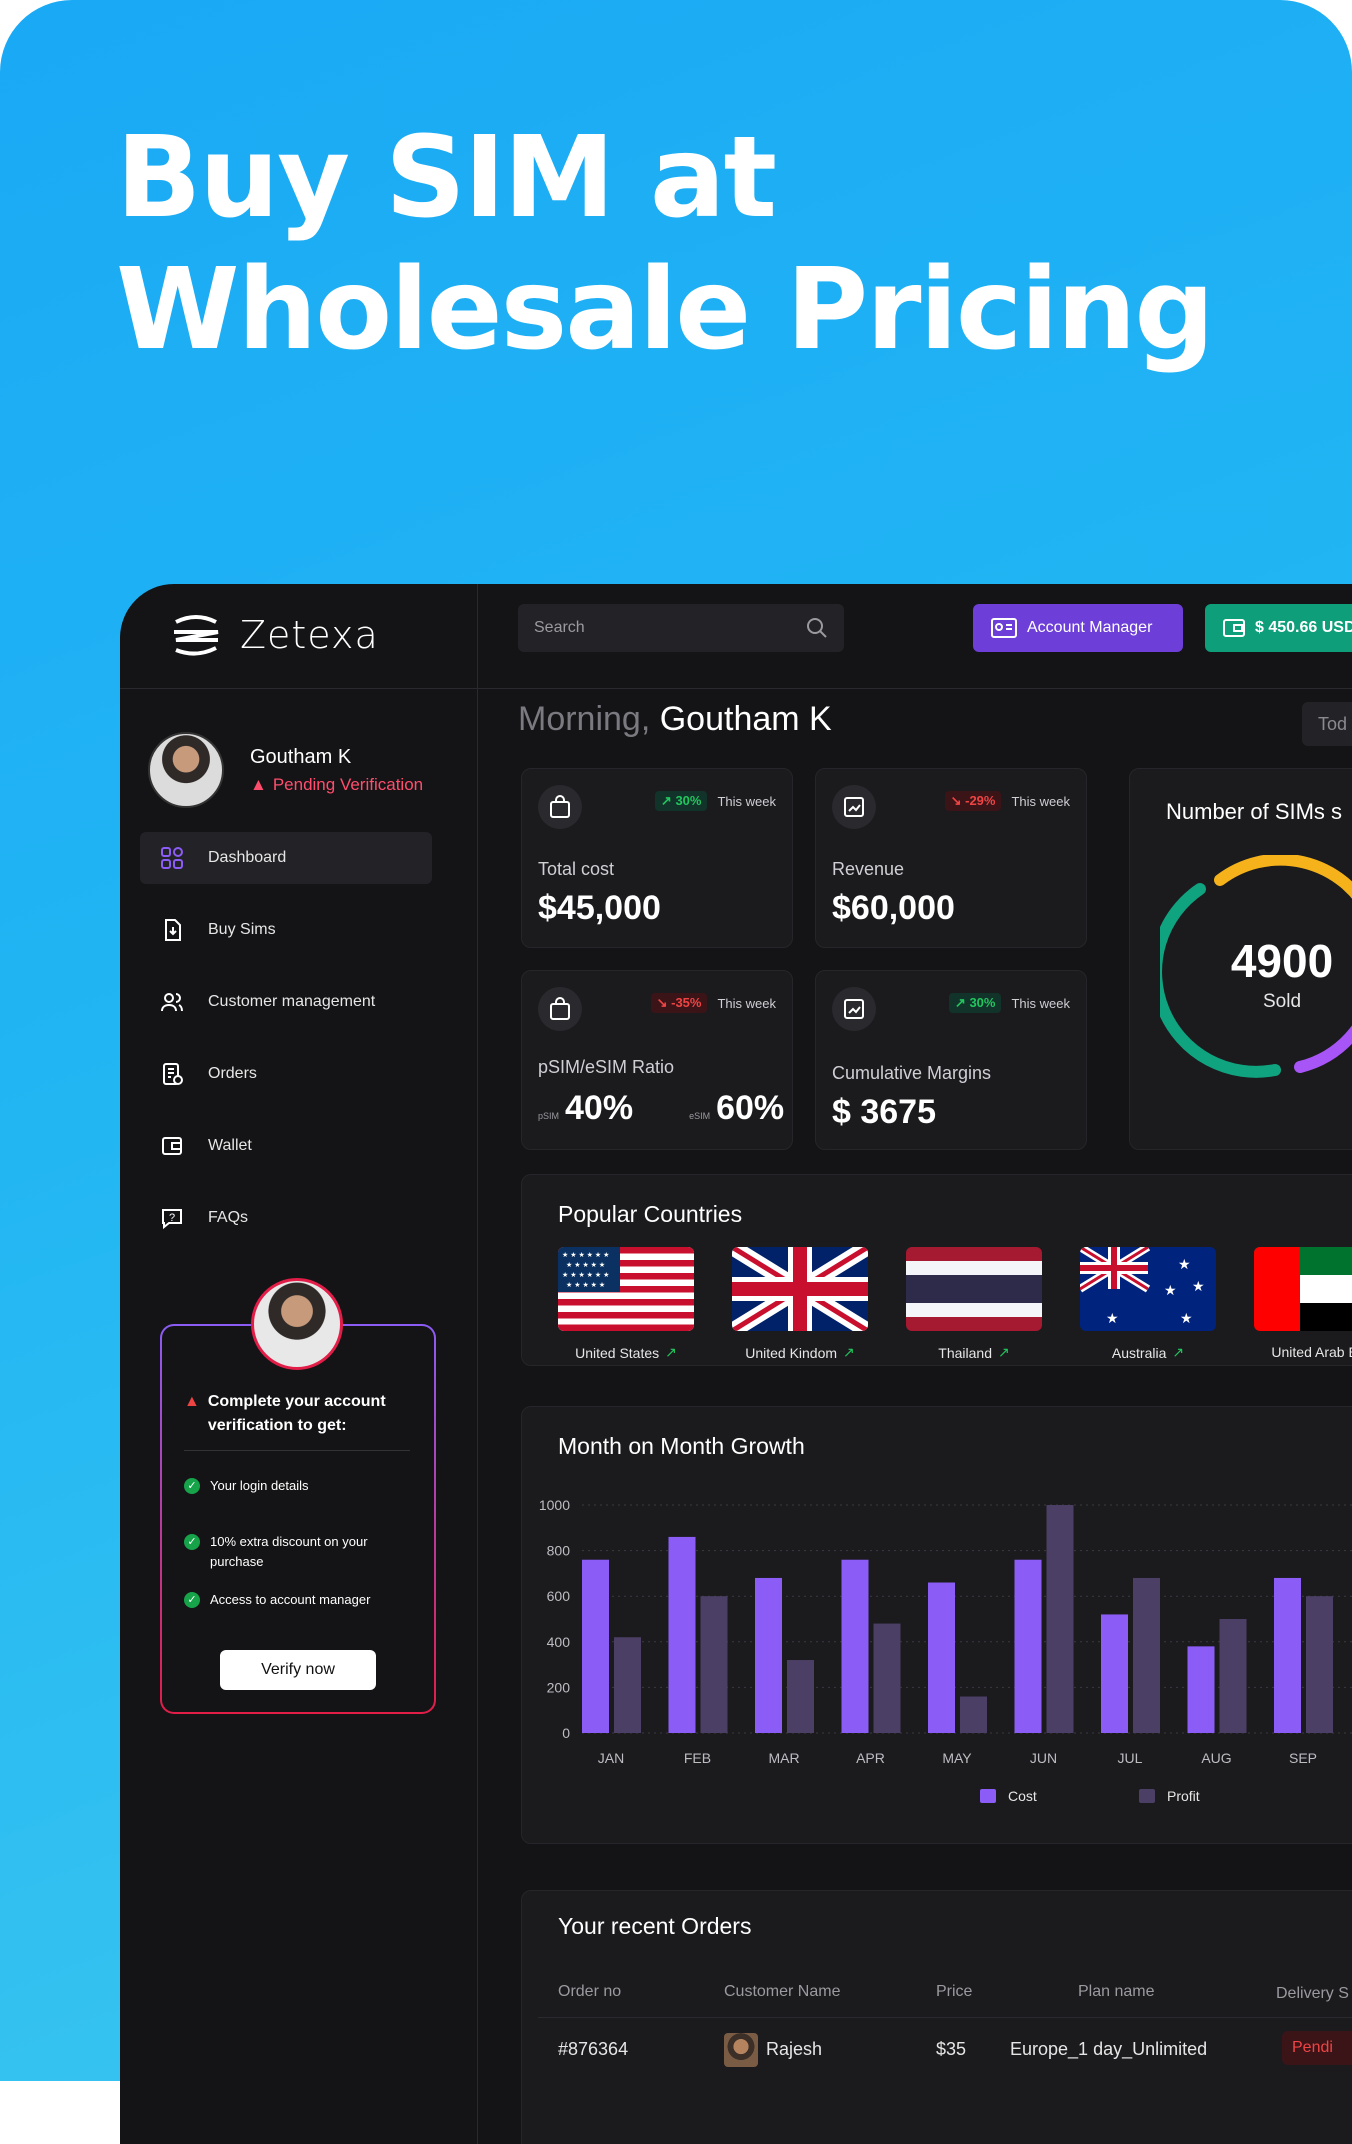 The image size is (1352, 2144). I want to click on bar-cost-aug, so click(1201, 1689).